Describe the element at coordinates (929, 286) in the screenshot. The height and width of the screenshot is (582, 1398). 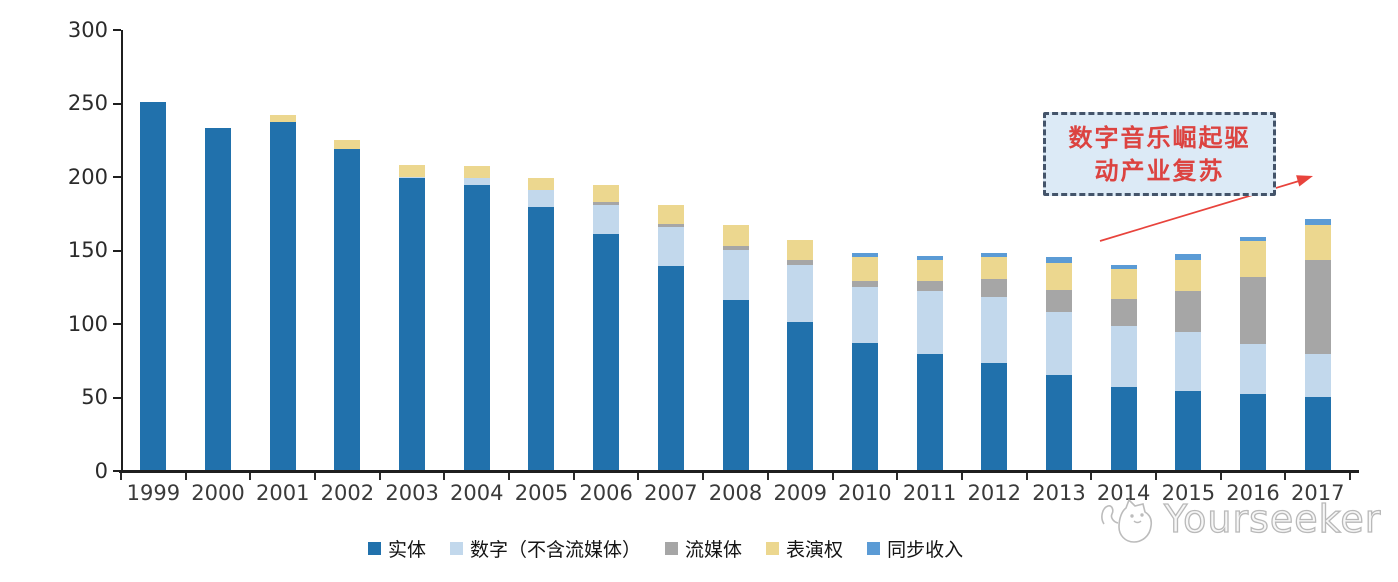
I see `segment-流媒体-2011` at that location.